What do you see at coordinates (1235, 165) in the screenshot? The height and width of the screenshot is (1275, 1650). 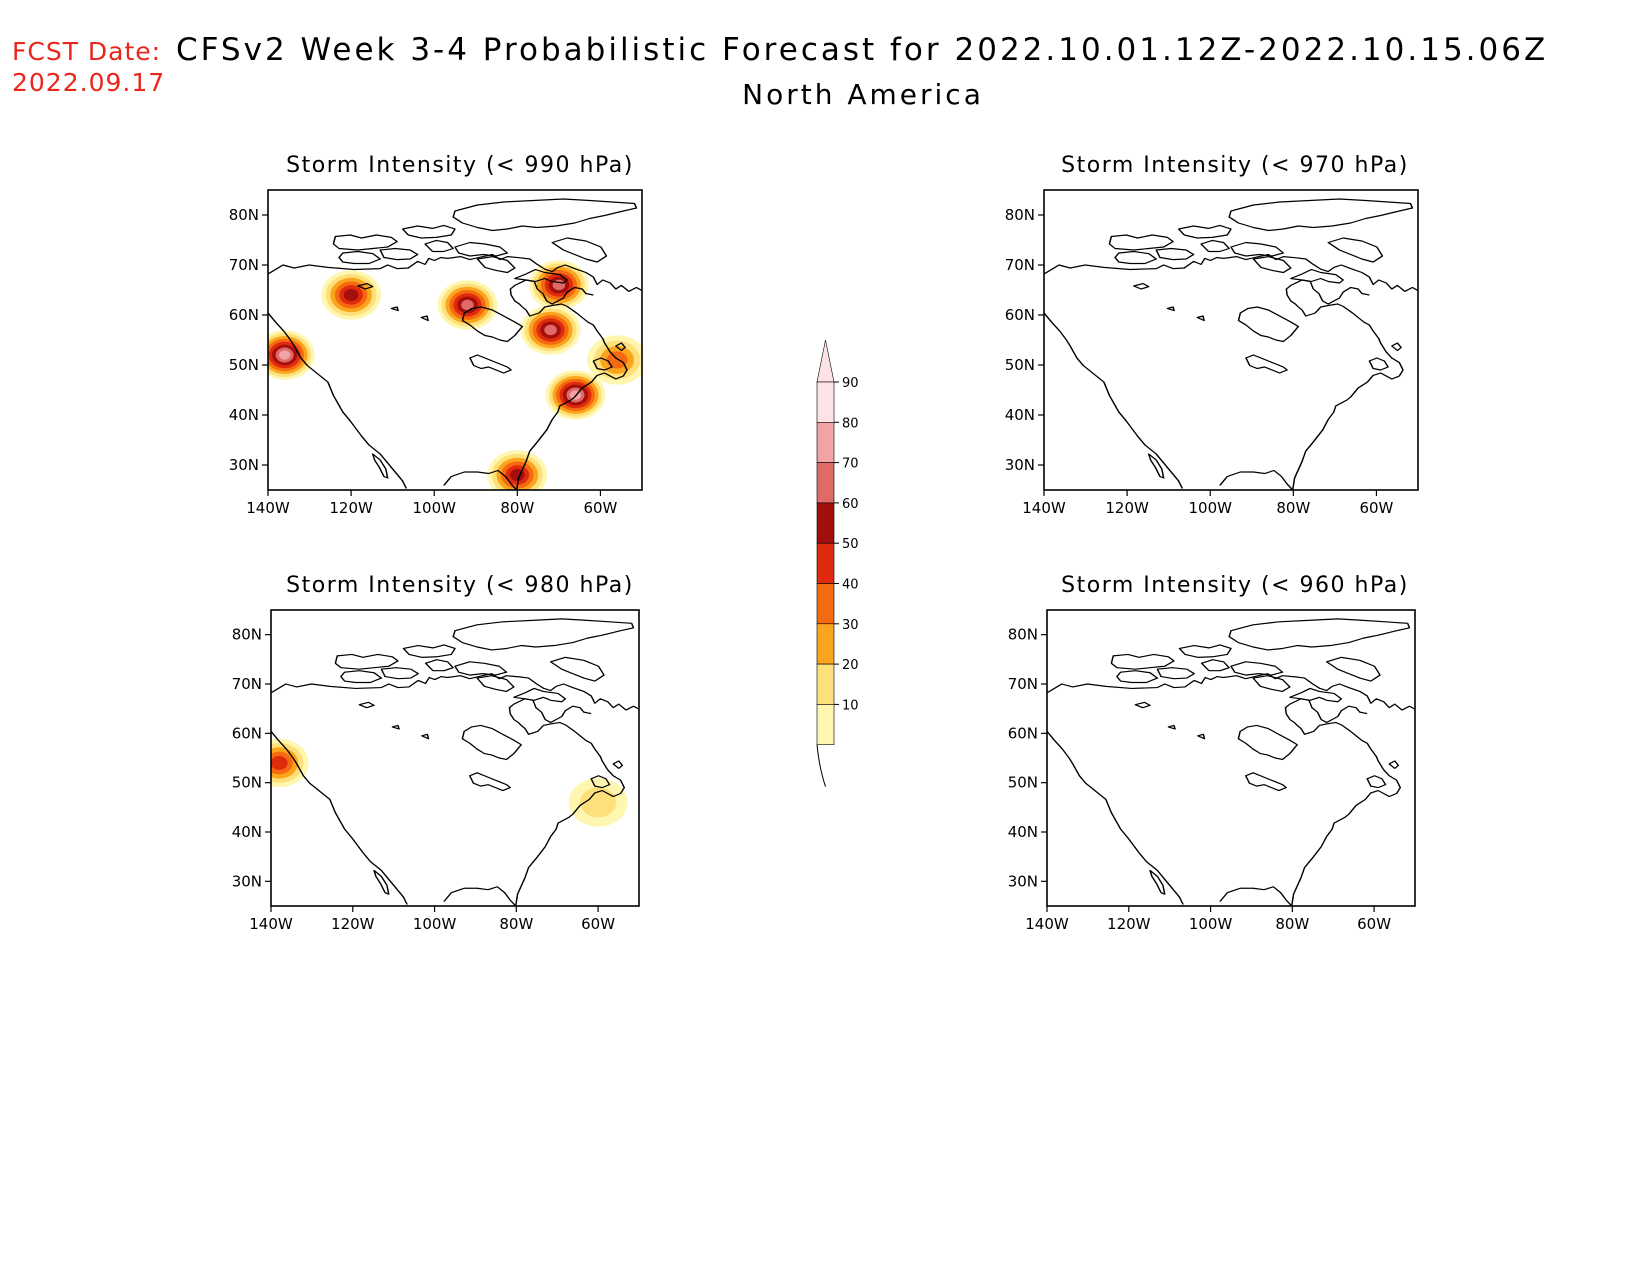 I see `panel-title: Storm Intensity (< 970 hPa)` at bounding box center [1235, 165].